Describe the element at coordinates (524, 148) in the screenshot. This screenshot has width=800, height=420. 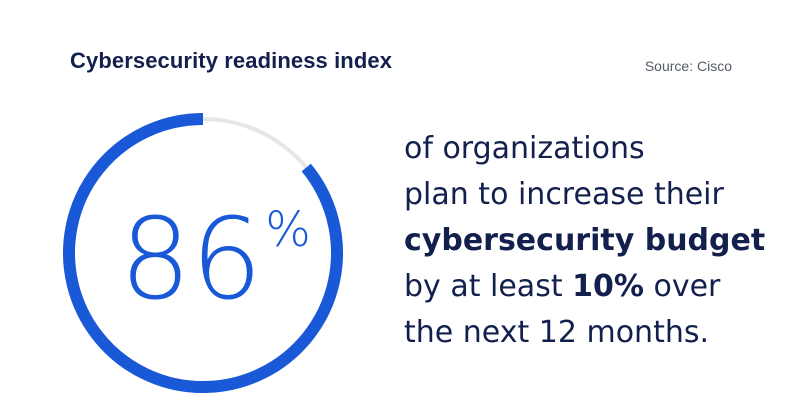
I see `statement-line-1: of organizations` at that location.